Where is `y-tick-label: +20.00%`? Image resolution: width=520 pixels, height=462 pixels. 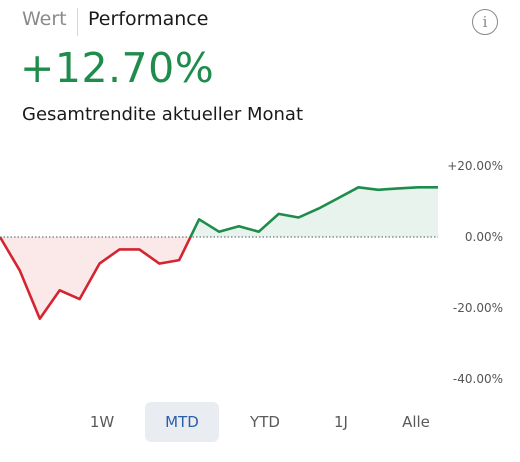 y-tick-label: +20.00% is located at coordinates (475, 166).